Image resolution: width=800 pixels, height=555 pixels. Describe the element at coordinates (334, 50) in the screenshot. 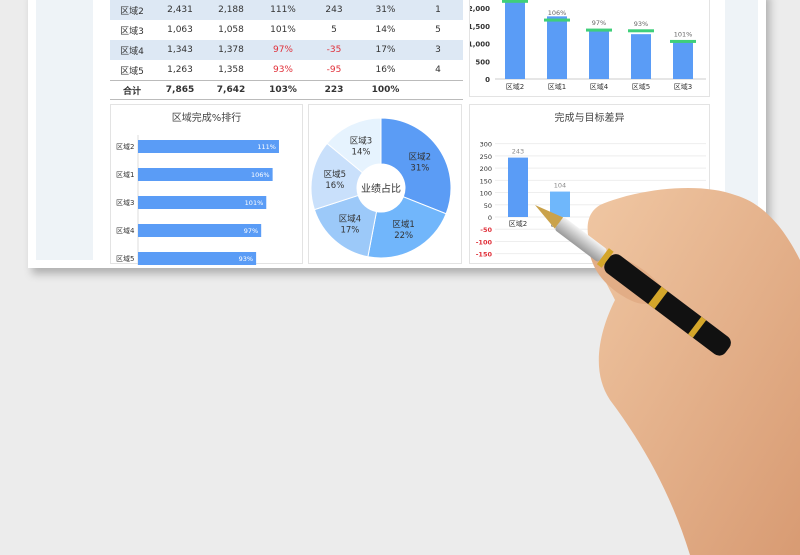

I see `cell-diff: -35` at that location.